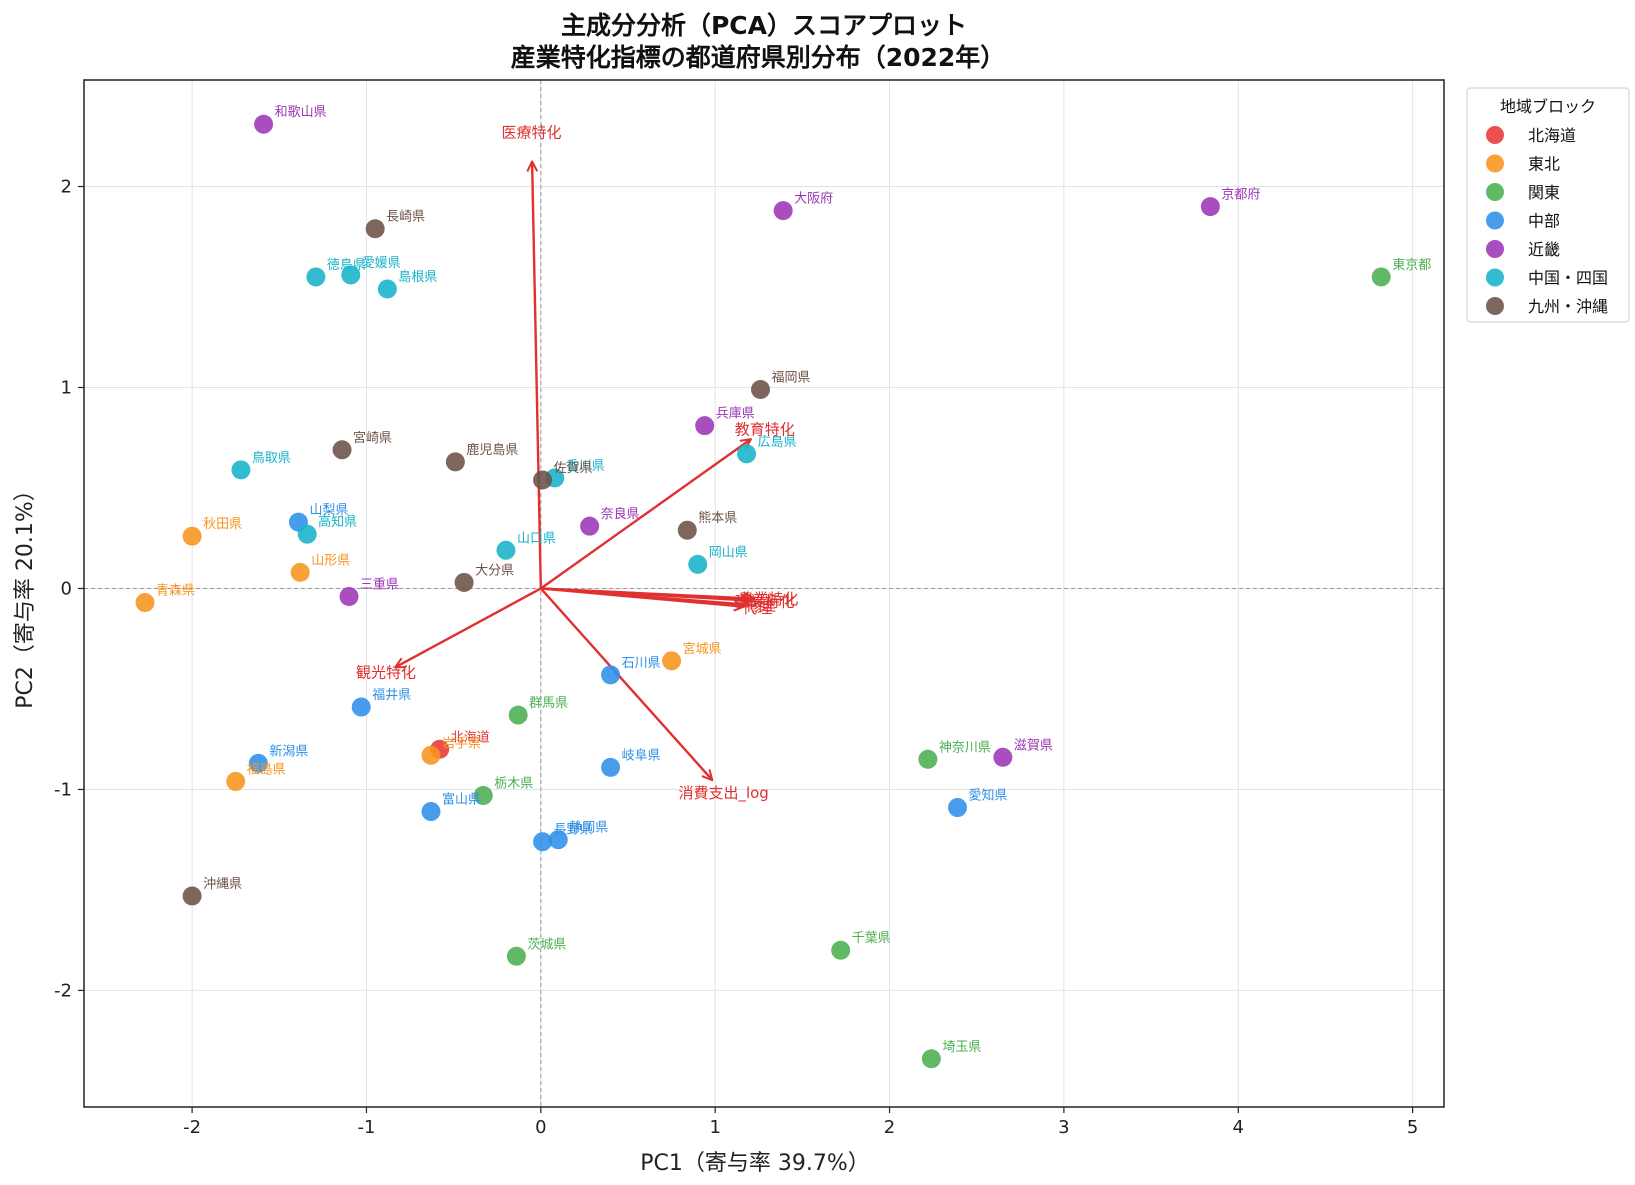 The height and width of the screenshot is (1185, 1635). What do you see at coordinates (461, 743) in the screenshot?
I see `point-label: 岩手県` at bounding box center [461, 743].